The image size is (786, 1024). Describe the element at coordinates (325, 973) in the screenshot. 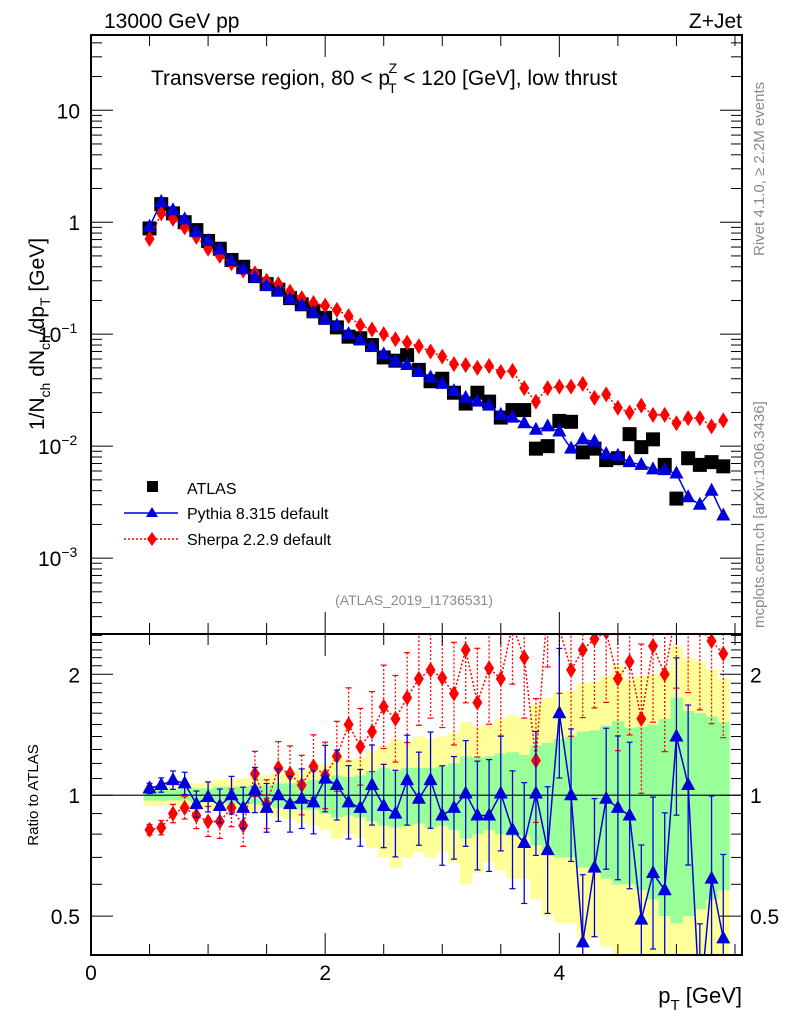

I see `x-tick-label: 2` at that location.